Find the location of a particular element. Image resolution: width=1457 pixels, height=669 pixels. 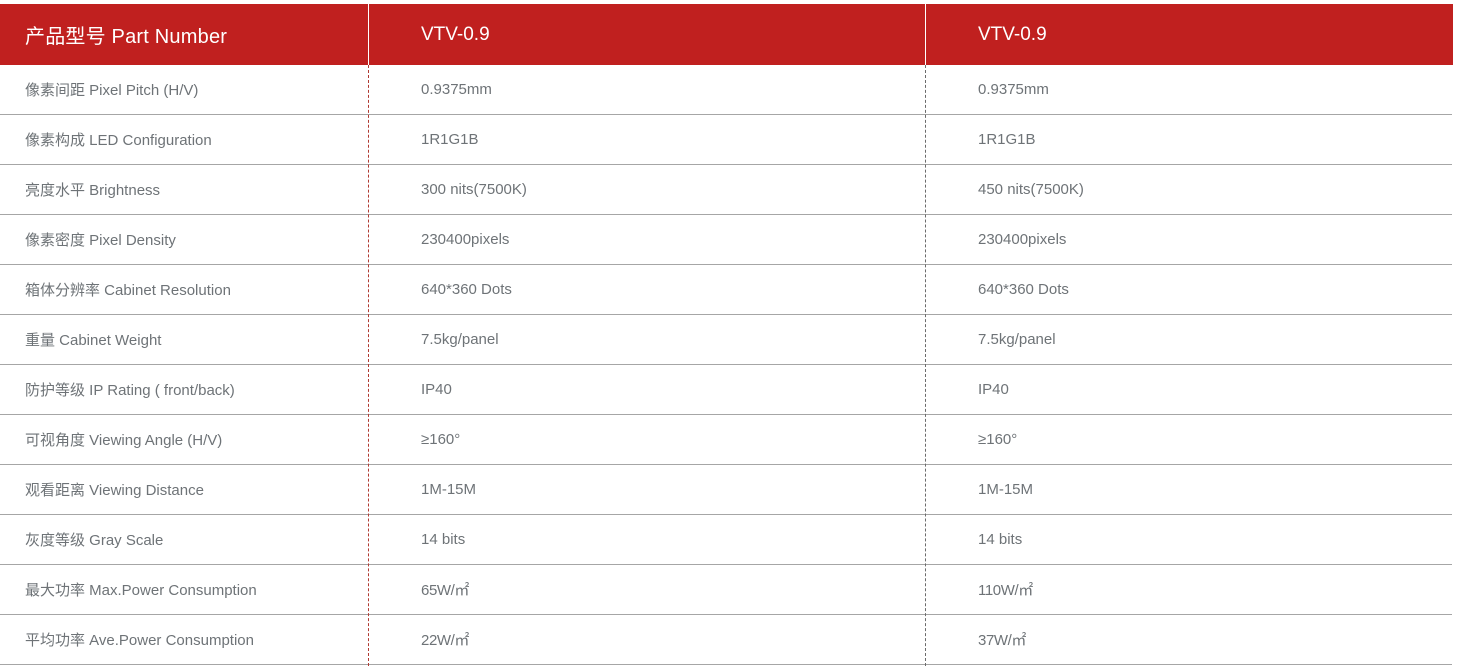

row-value-col2: 0.9375mm is located at coordinates (1013, 89).